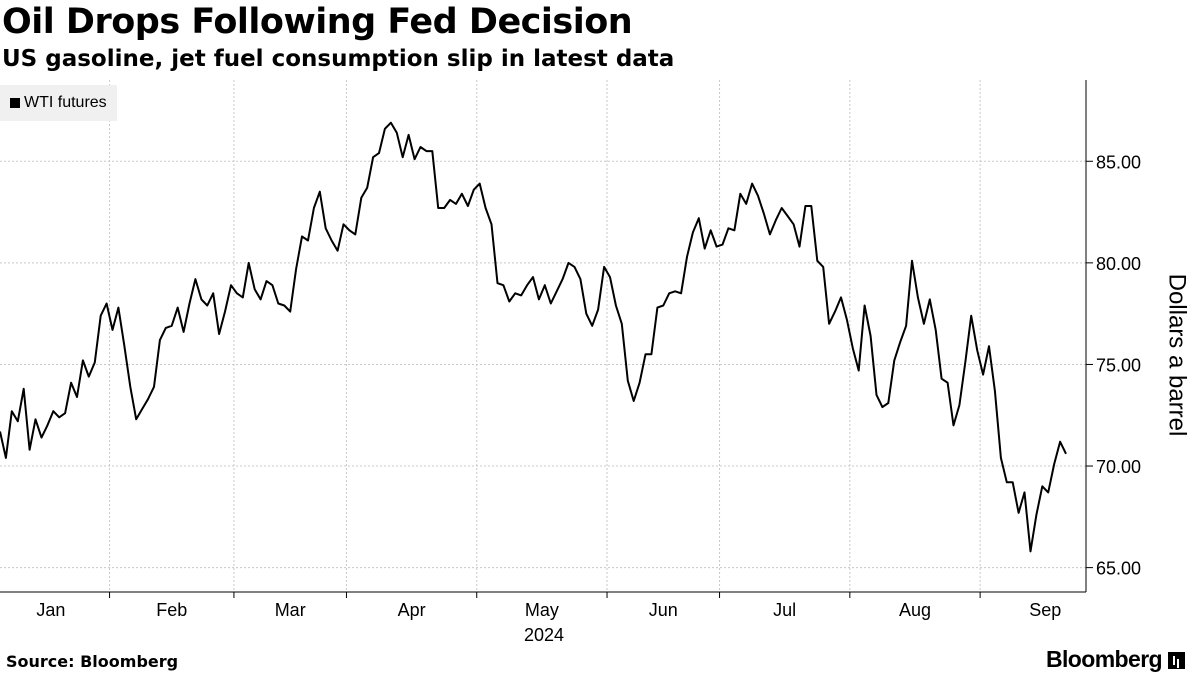 This screenshot has width=1200, height=675. I want to click on y-tick-label: 85.00, so click(1118, 162).